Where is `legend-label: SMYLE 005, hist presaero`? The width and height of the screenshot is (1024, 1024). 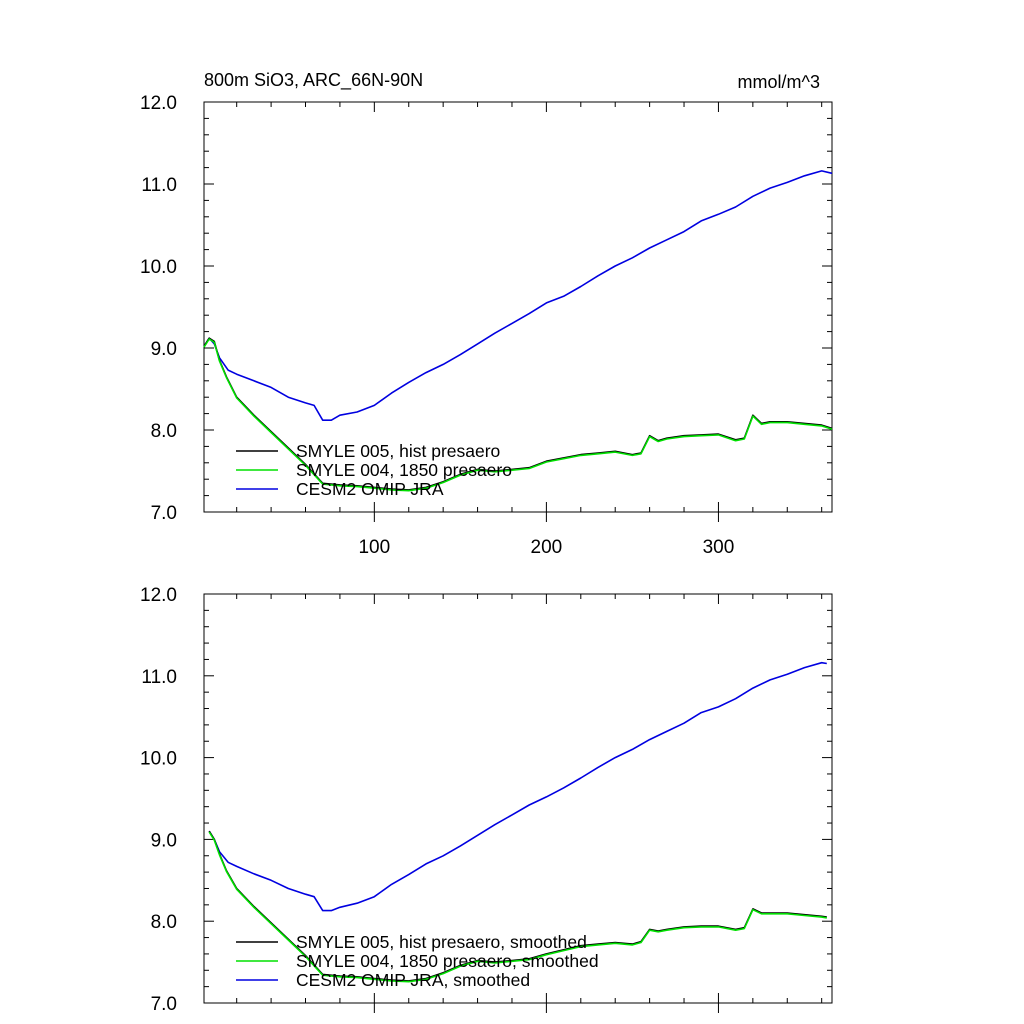 legend-label: SMYLE 005, hist presaero is located at coordinates (398, 451).